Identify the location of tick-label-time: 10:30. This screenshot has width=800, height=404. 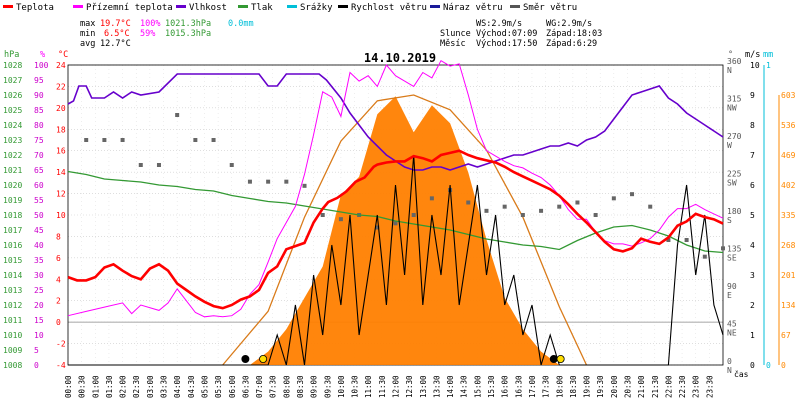
(355, 386).